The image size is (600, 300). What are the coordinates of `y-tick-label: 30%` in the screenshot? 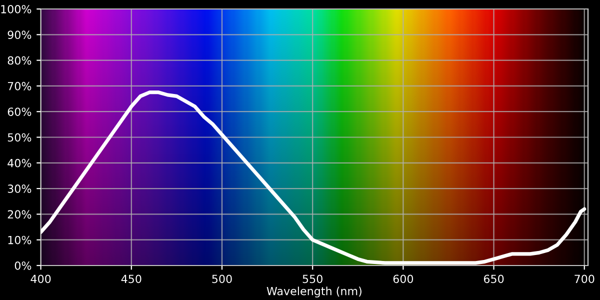 It's located at (20, 188).